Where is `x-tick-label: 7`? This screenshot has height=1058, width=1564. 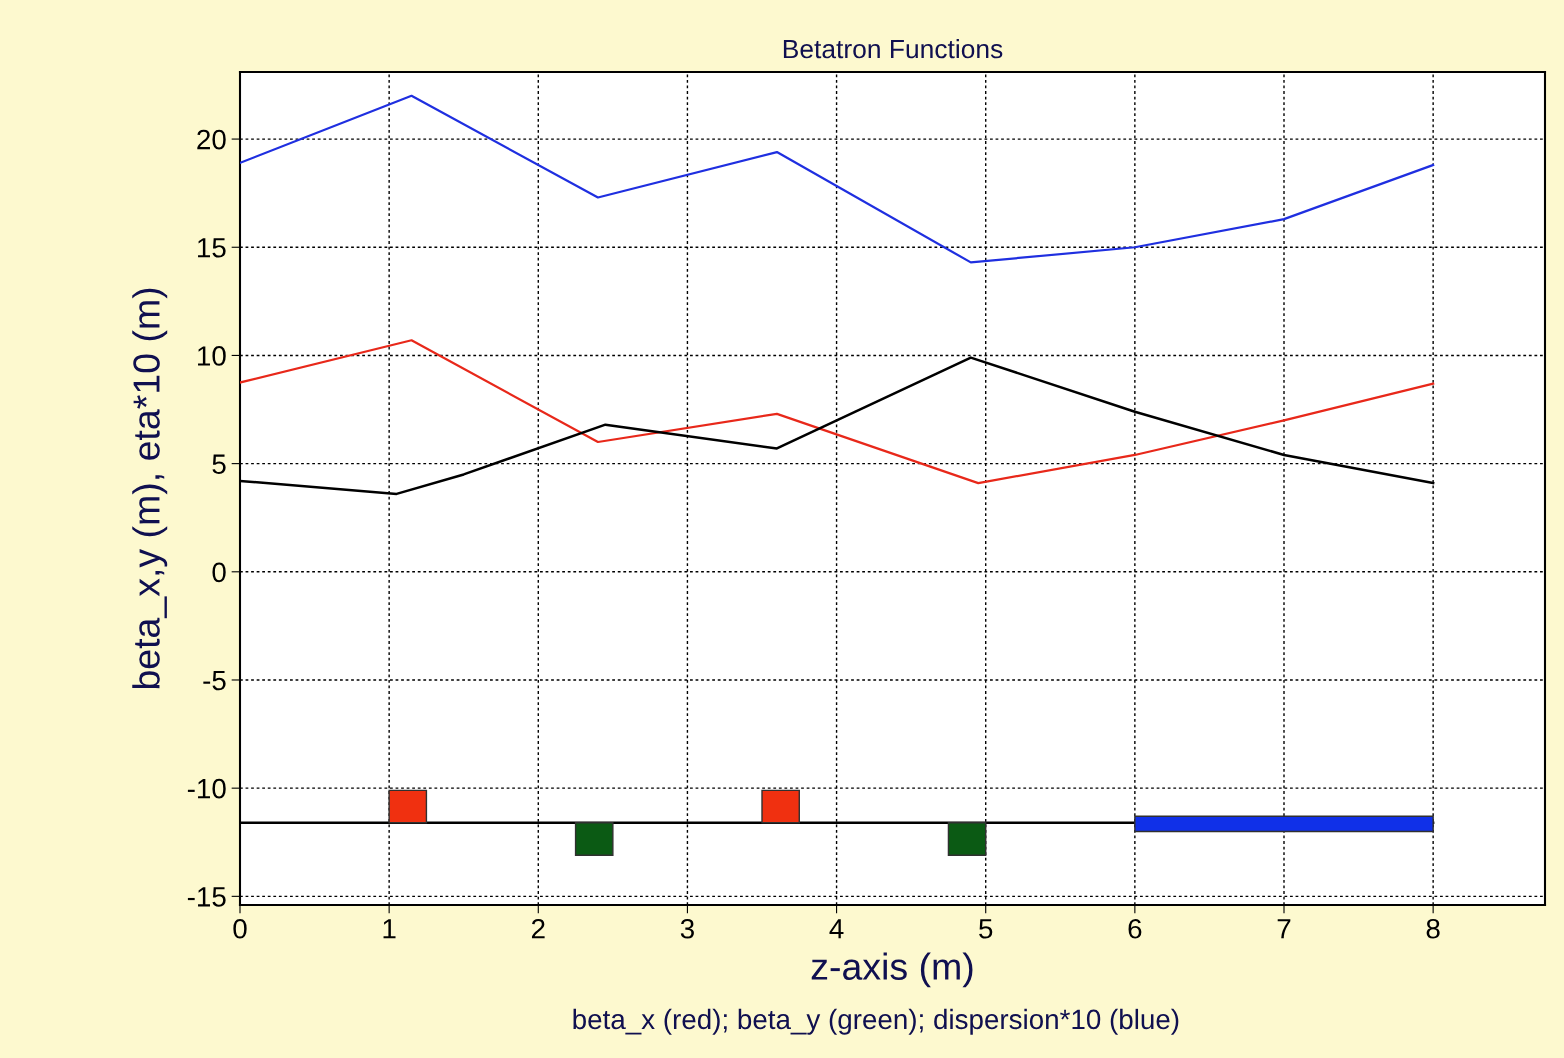
x-tick-label: 7 is located at coordinates (1284, 929).